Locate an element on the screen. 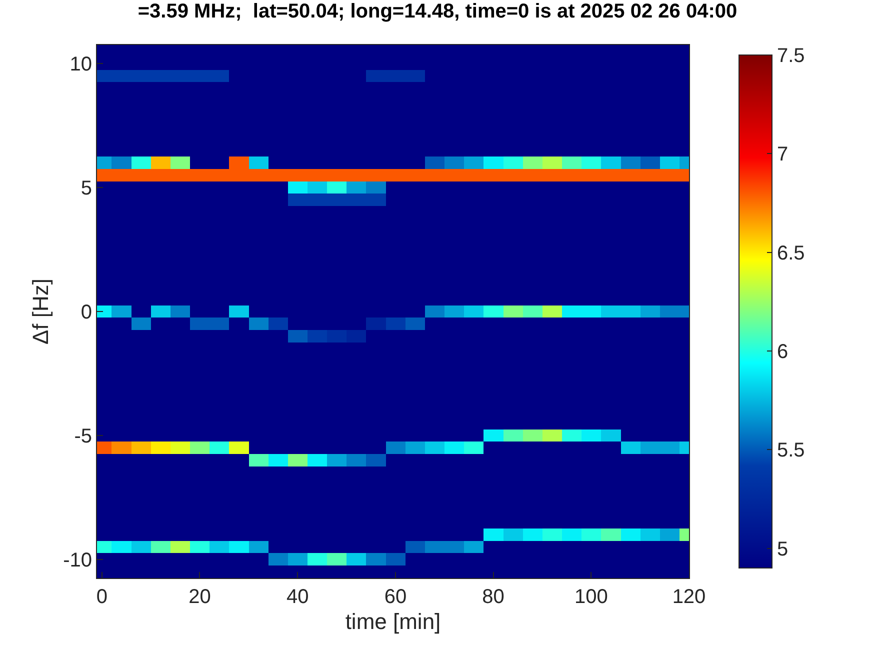 The image size is (875, 656). color-bar-label: 6 is located at coordinates (782, 351).